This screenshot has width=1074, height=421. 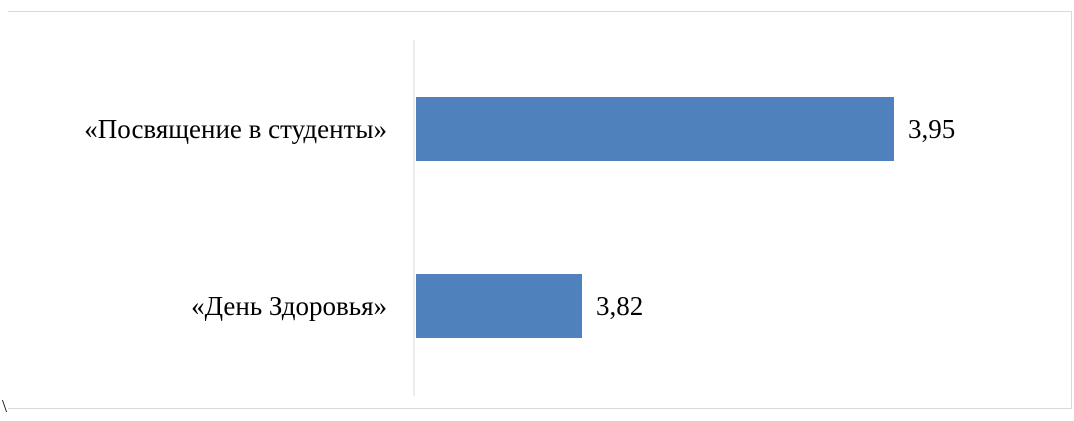 What do you see at coordinates (5, 406) in the screenshot?
I see `stray-backslash: \` at bounding box center [5, 406].